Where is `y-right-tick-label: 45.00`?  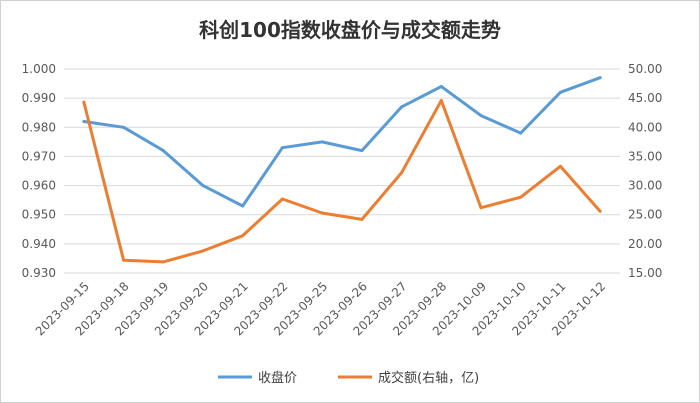 y-right-tick-label: 45.00 is located at coordinates (645, 98).